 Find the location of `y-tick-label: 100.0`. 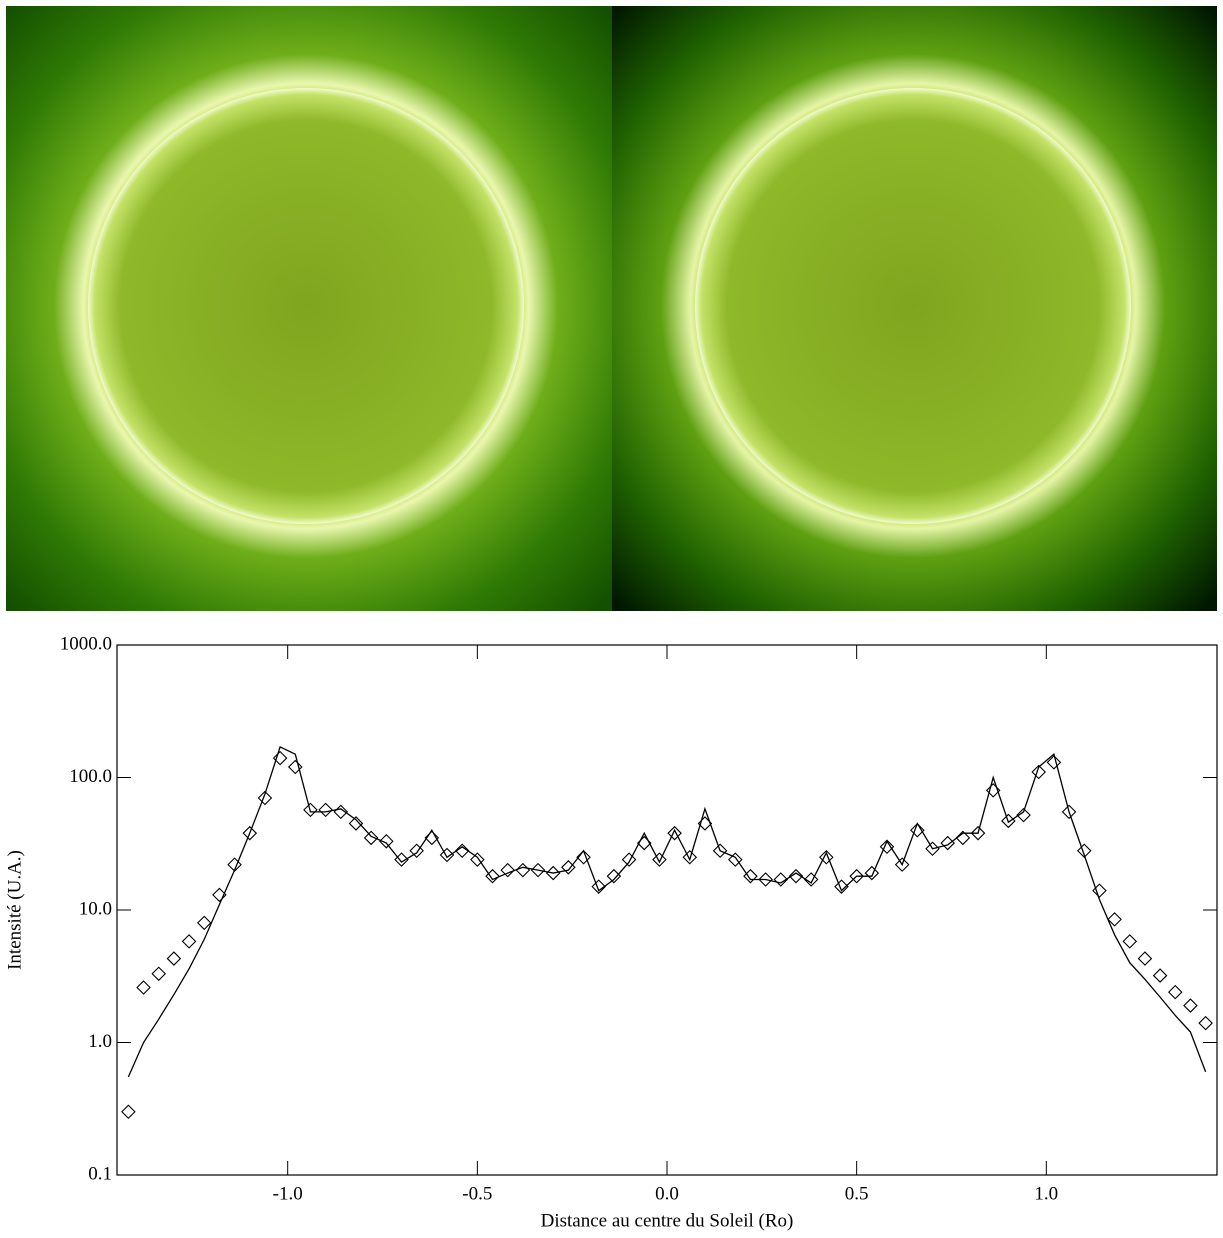

y-tick-label: 100.0 is located at coordinates (90, 776).